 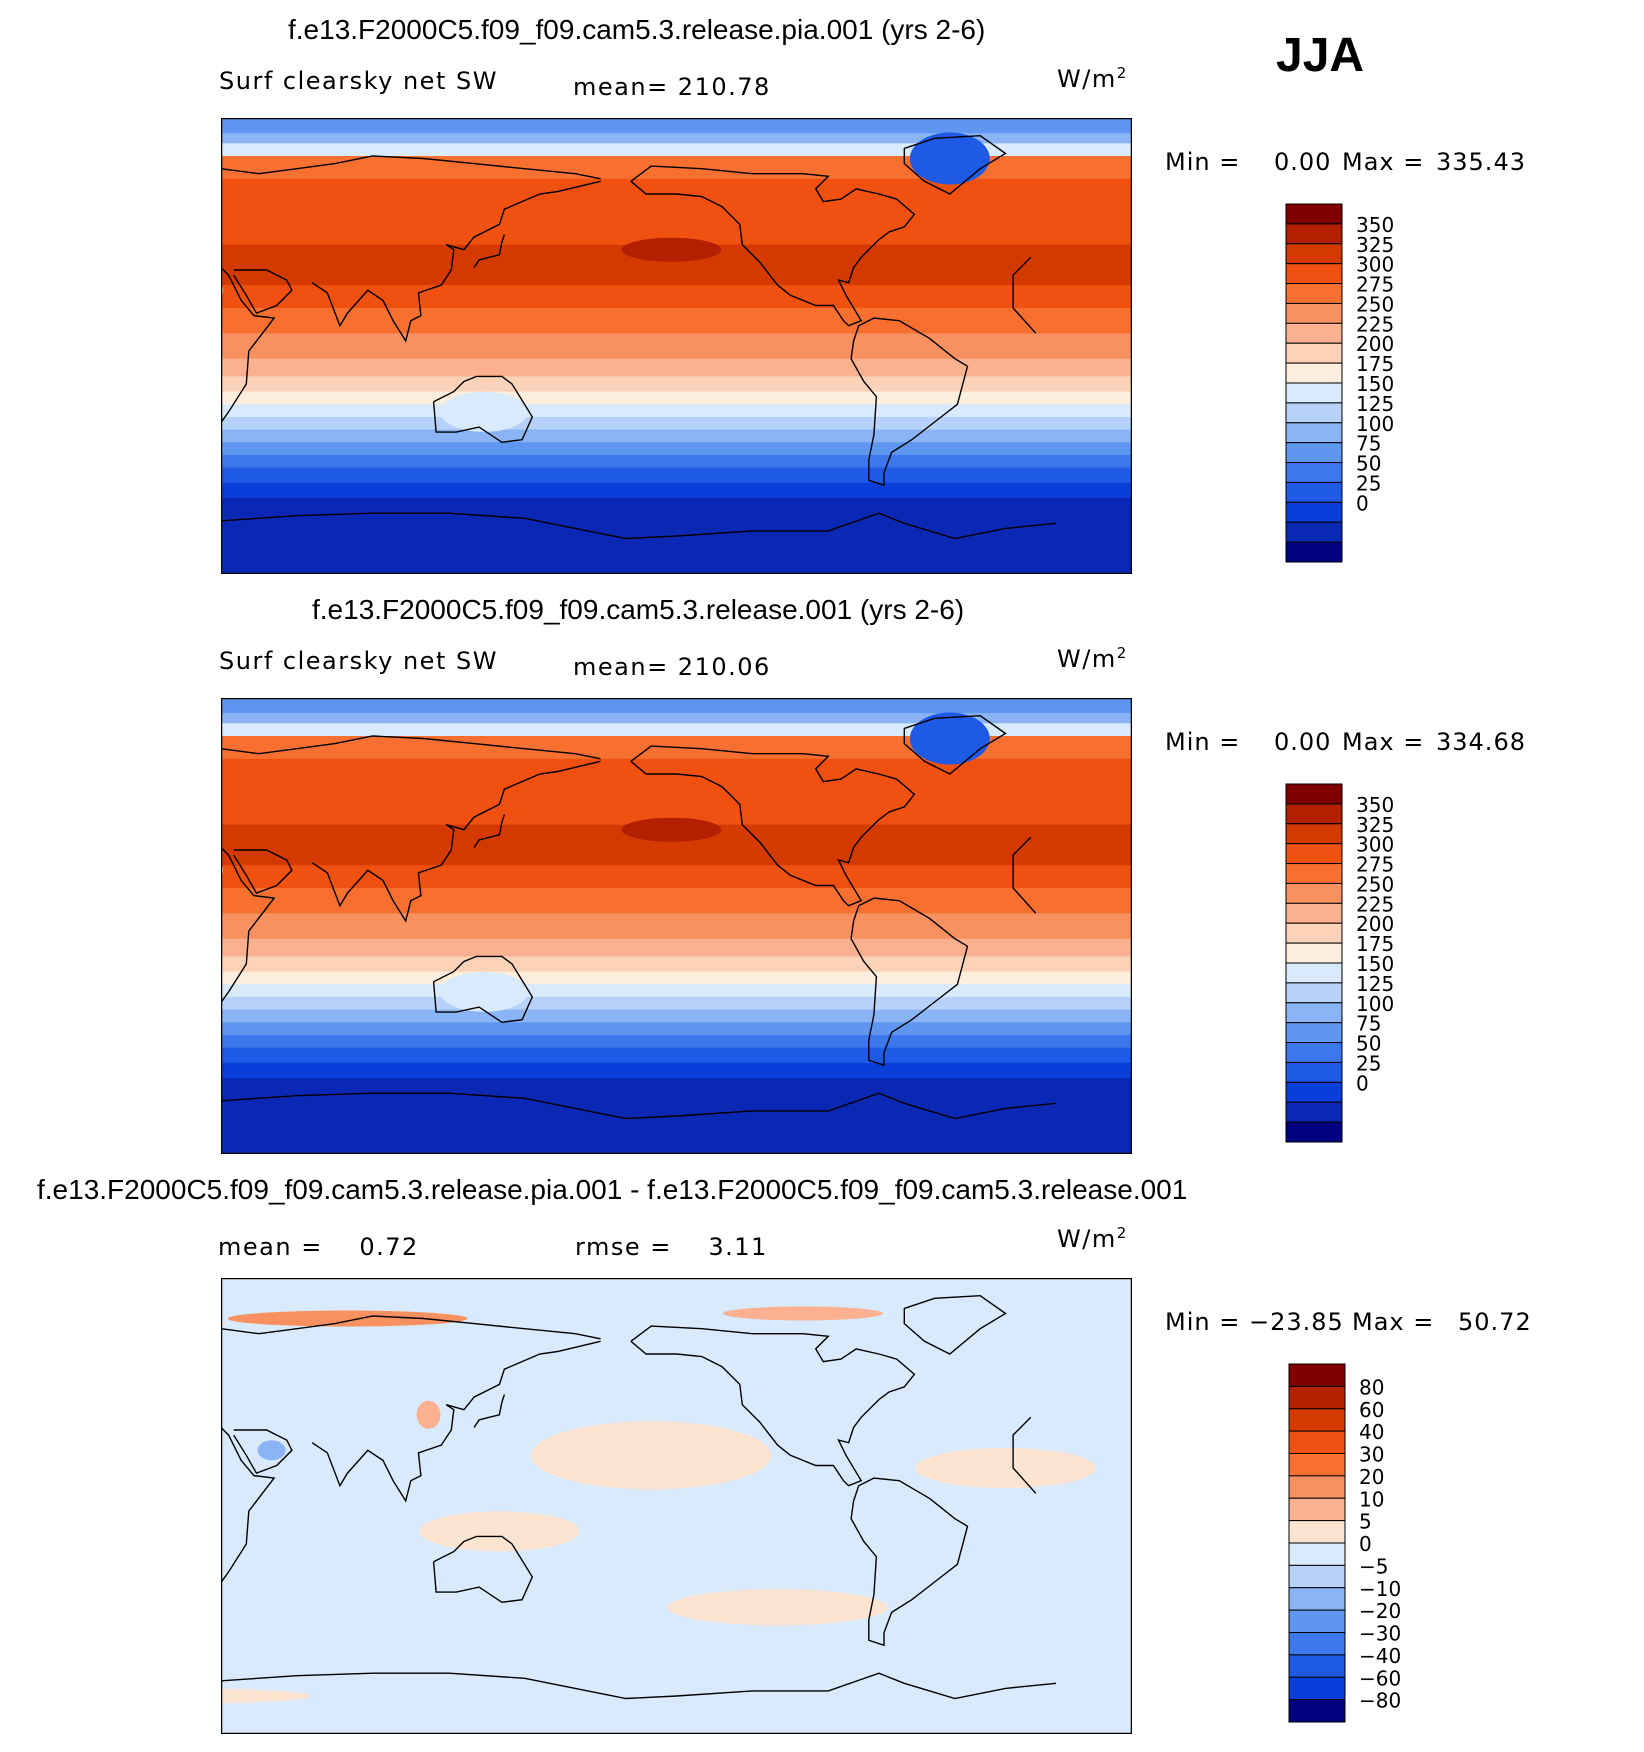 What do you see at coordinates (1375, 865) in the screenshot?
I see `colorbar-tick-label: 275` at bounding box center [1375, 865].